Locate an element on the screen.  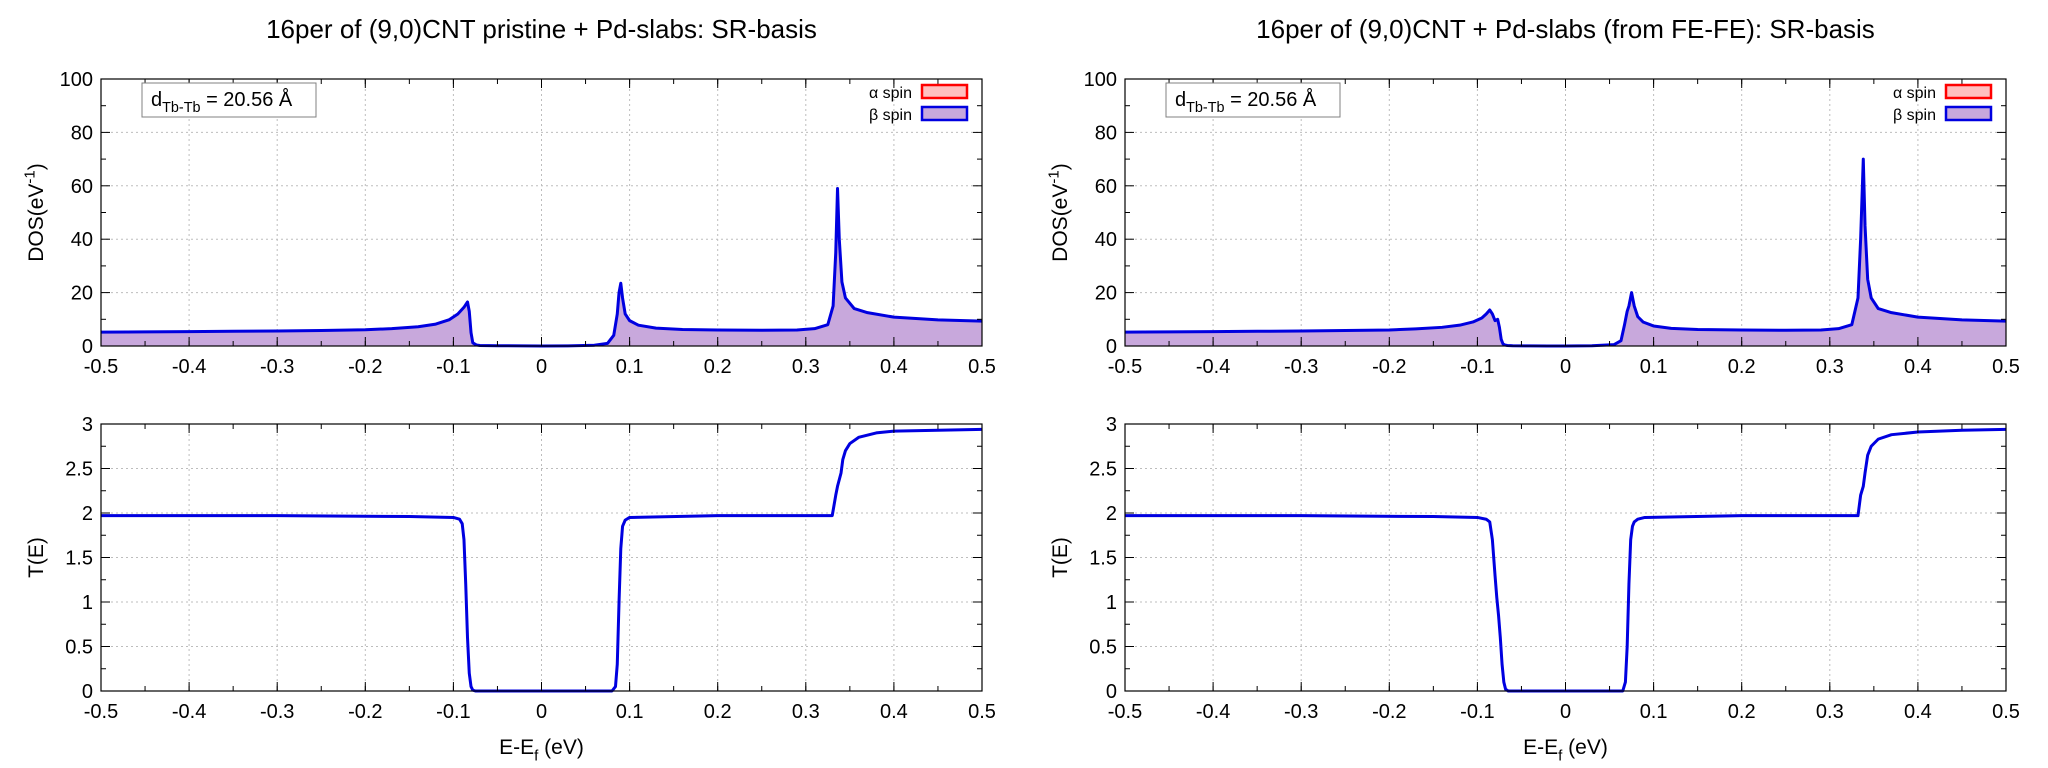
annotation-box: dTb-Tb = 20.56 Å is located at coordinates (229, 100).